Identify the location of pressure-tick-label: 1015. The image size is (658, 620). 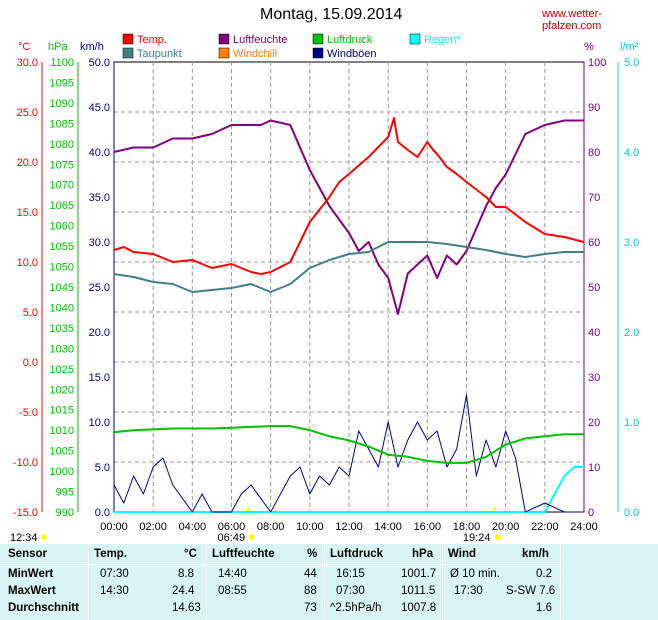
(62, 411).